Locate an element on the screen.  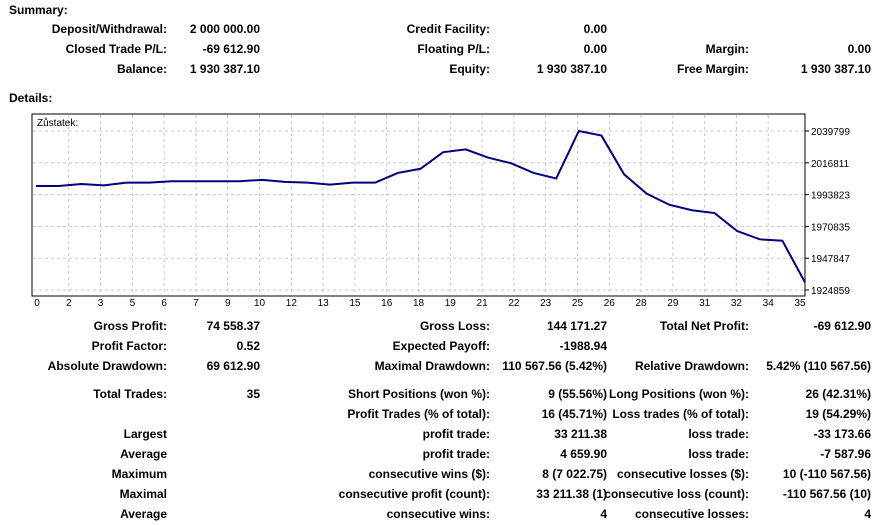
maximum-label: Maximum is located at coordinates (139, 474).